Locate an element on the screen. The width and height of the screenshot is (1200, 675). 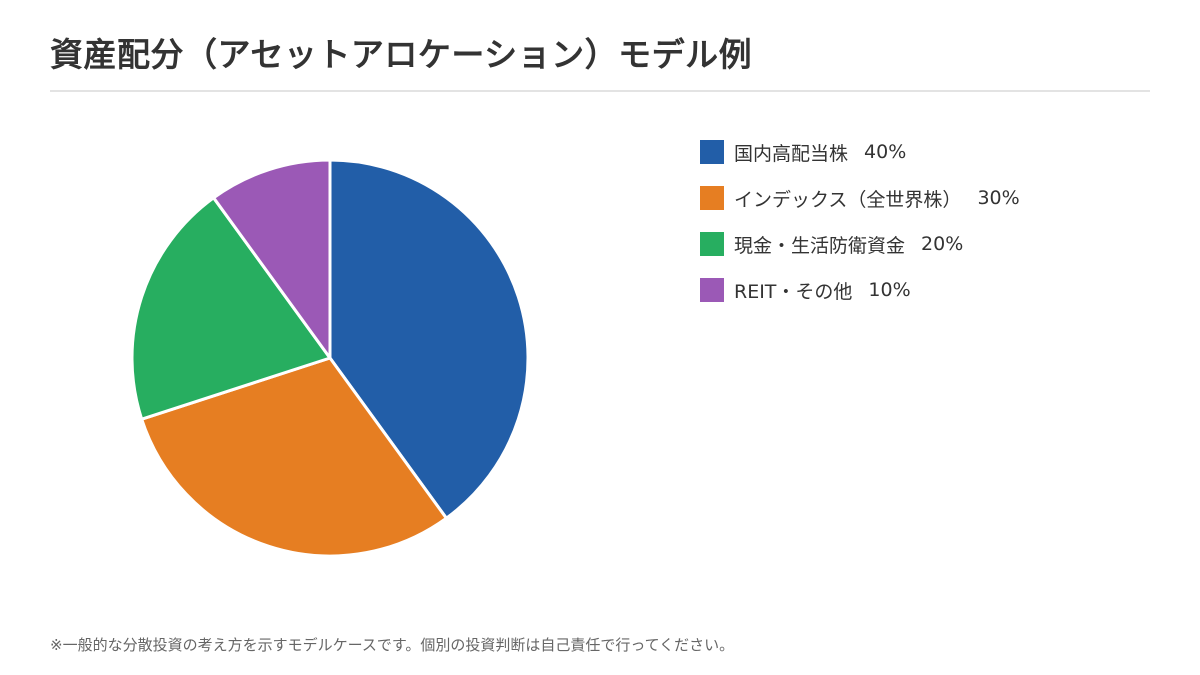
legend-item: 現金・生活防衛資金 20% is located at coordinates (860, 244).